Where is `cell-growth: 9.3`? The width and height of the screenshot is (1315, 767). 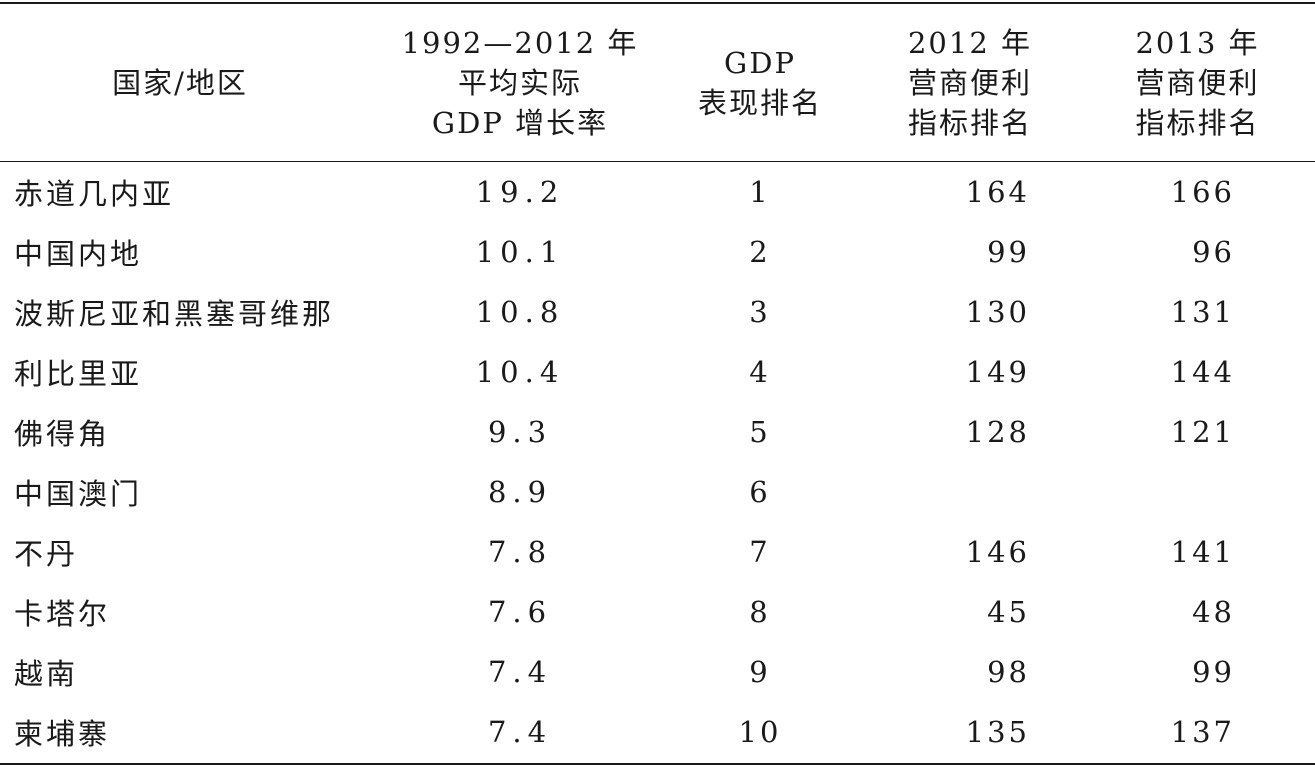
cell-growth: 9.3 is located at coordinates (520, 432).